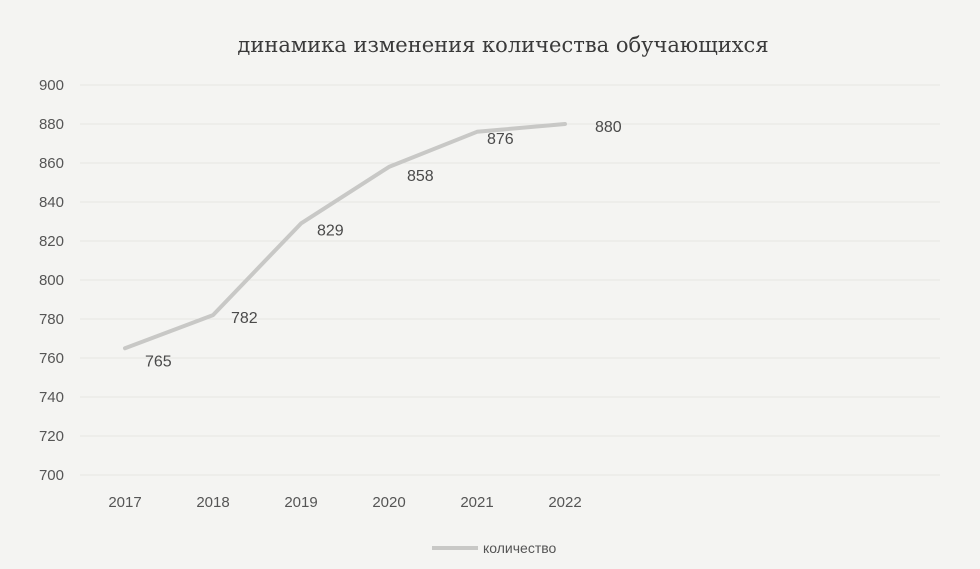  Describe the element at coordinates (51, 163) in the screenshot. I see `y-tick-label: 860` at that location.